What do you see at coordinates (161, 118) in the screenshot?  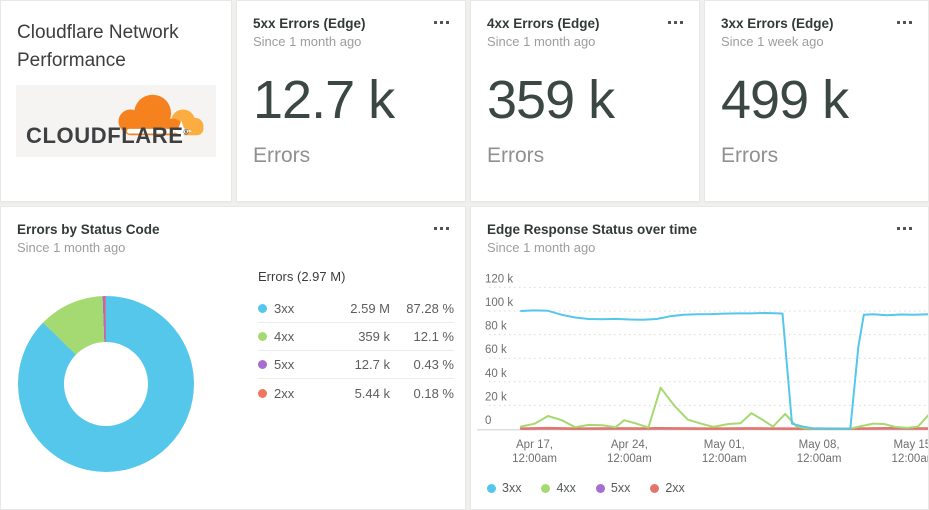 I see `cloudflare-cloud-icon` at bounding box center [161, 118].